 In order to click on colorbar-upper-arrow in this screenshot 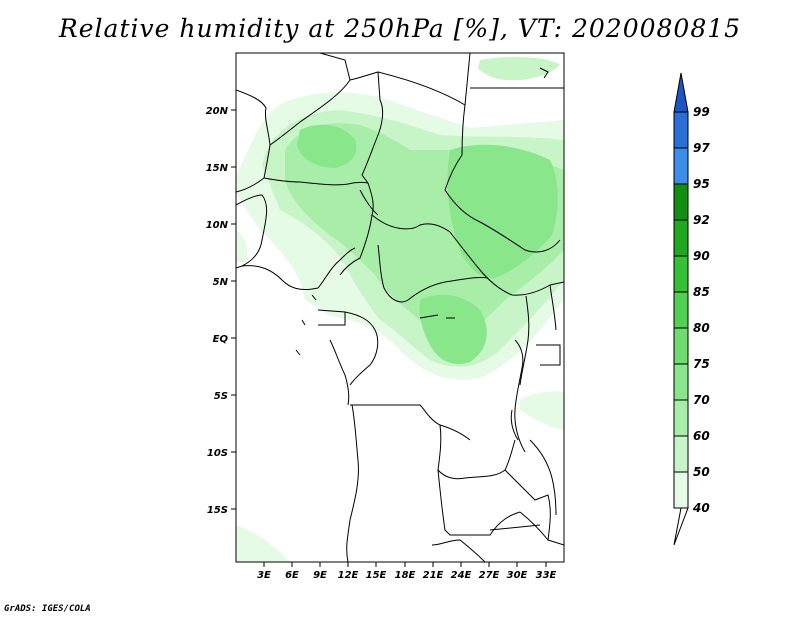, I will do `click(681, 92)`.